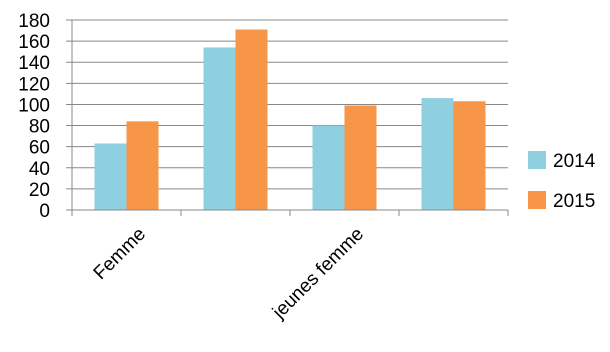 The image size is (610, 352). Describe the element at coordinates (39, 148) in the screenshot. I see `y-tick-label: 60` at that location.